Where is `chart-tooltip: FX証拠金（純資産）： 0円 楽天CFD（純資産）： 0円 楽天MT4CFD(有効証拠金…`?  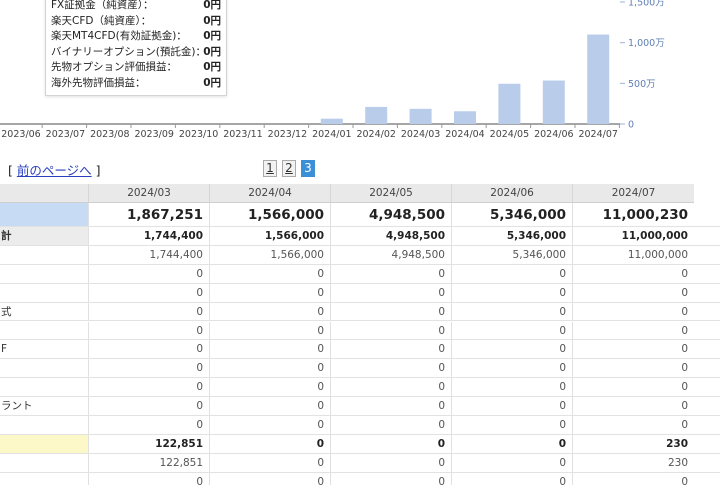 chart-tooltip: FX証拠金（純資産）： 0円 楽天CFD（純資産）： 0円 楽天MT4CFD(有効証拠金… is located at coordinates (136, 48).